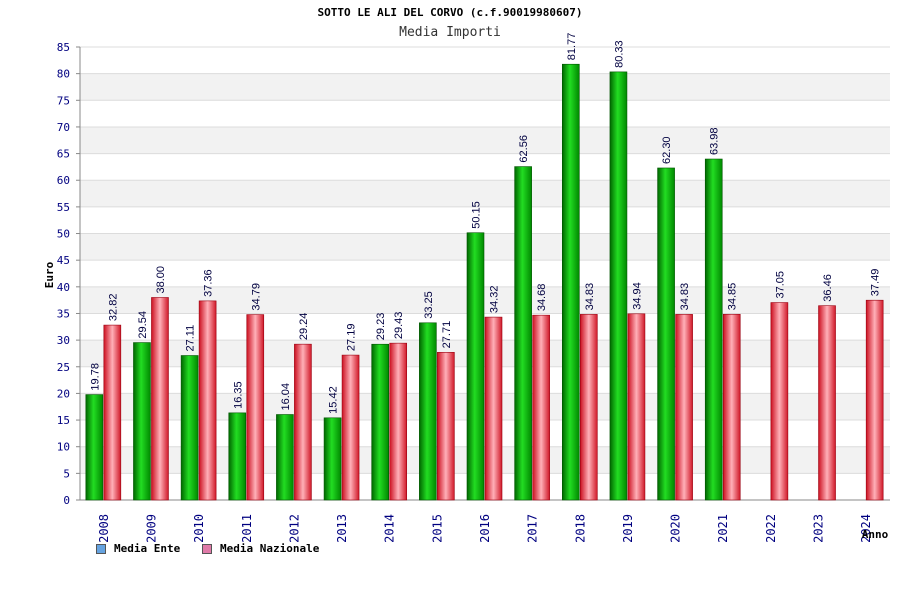 The width and height of the screenshot is (900, 600). I want to click on x-tick-label: 2022, so click(771, 528).